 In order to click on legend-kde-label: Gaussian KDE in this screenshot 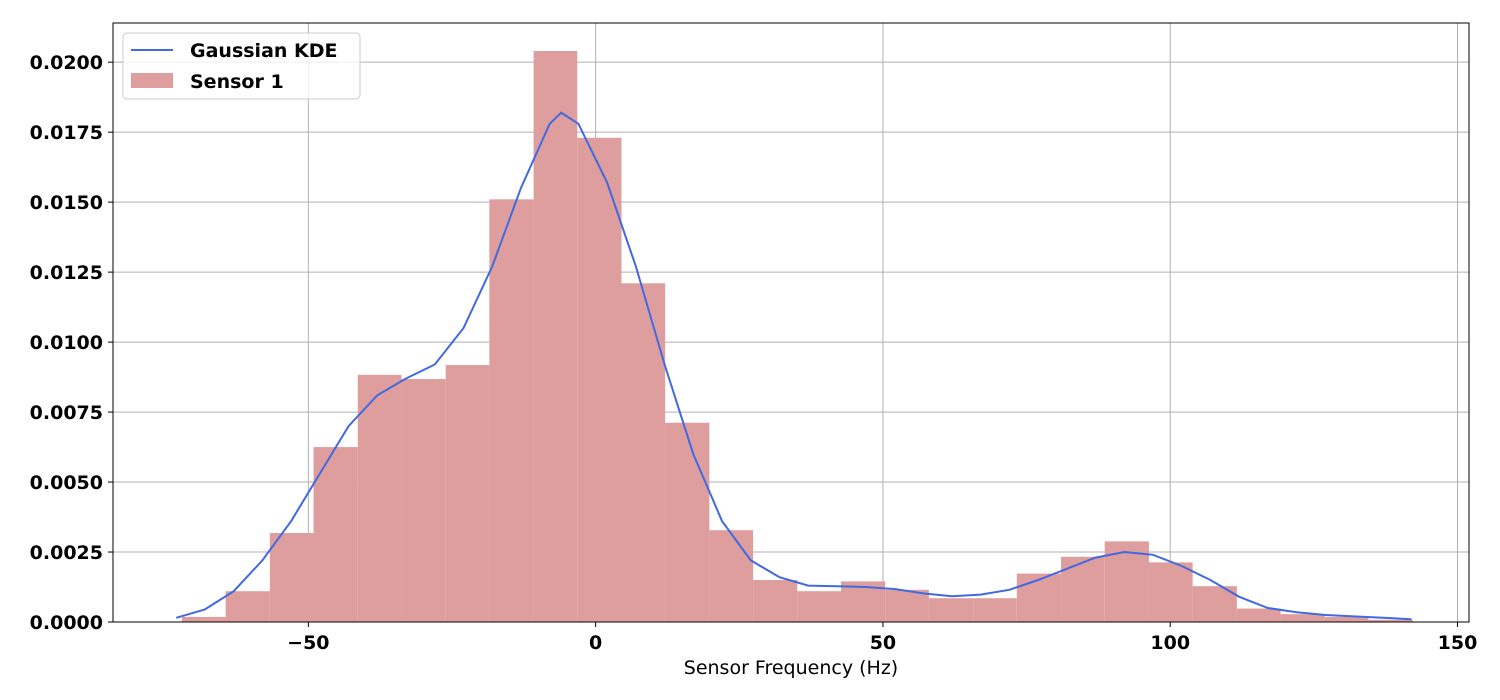, I will do `click(264, 51)`.